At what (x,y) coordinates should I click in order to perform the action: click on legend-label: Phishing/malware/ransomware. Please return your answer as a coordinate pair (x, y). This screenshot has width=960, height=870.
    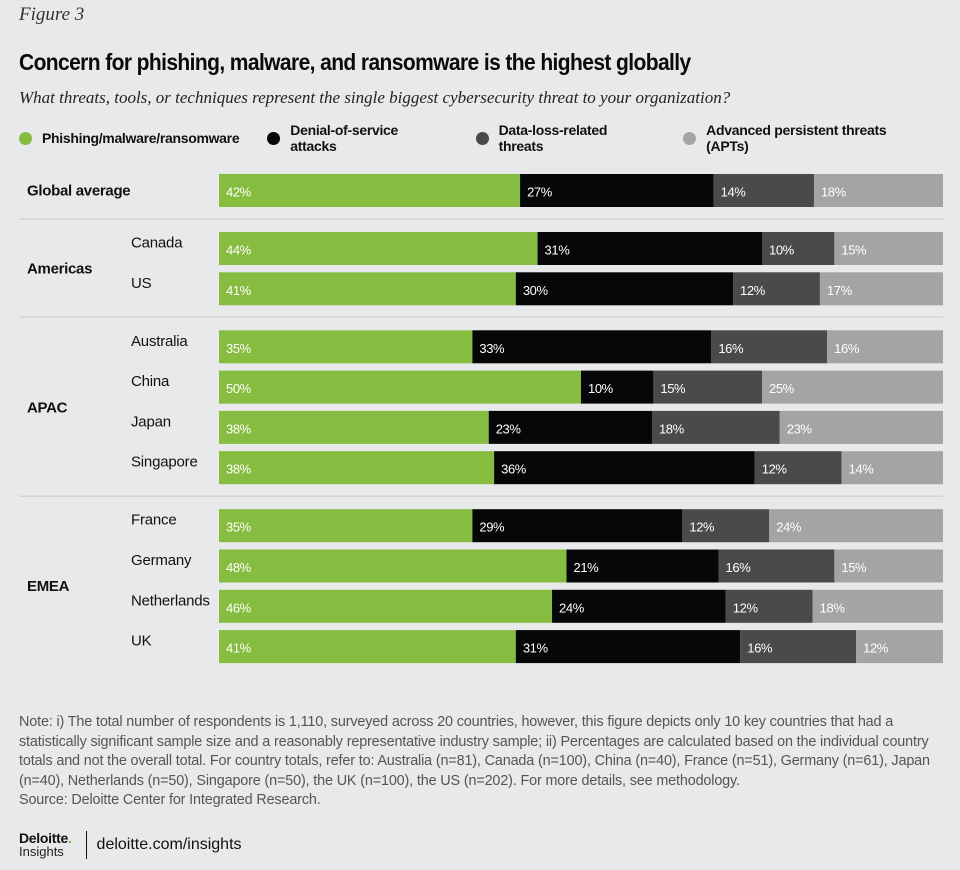
    Looking at the image, I should click on (141, 138).